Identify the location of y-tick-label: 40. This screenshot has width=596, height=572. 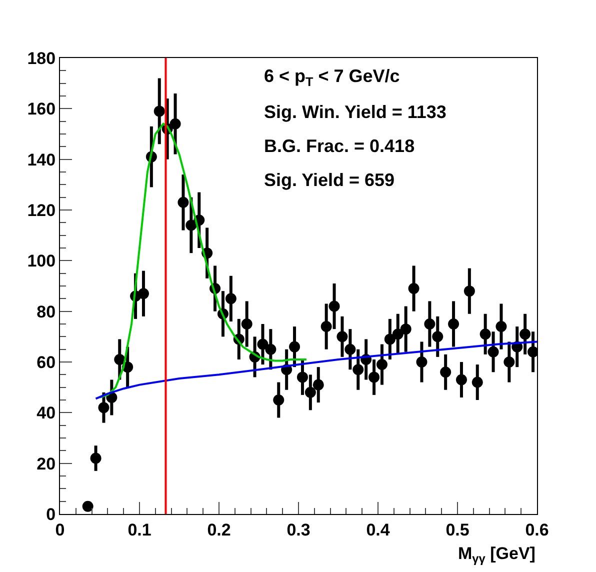
(46, 413).